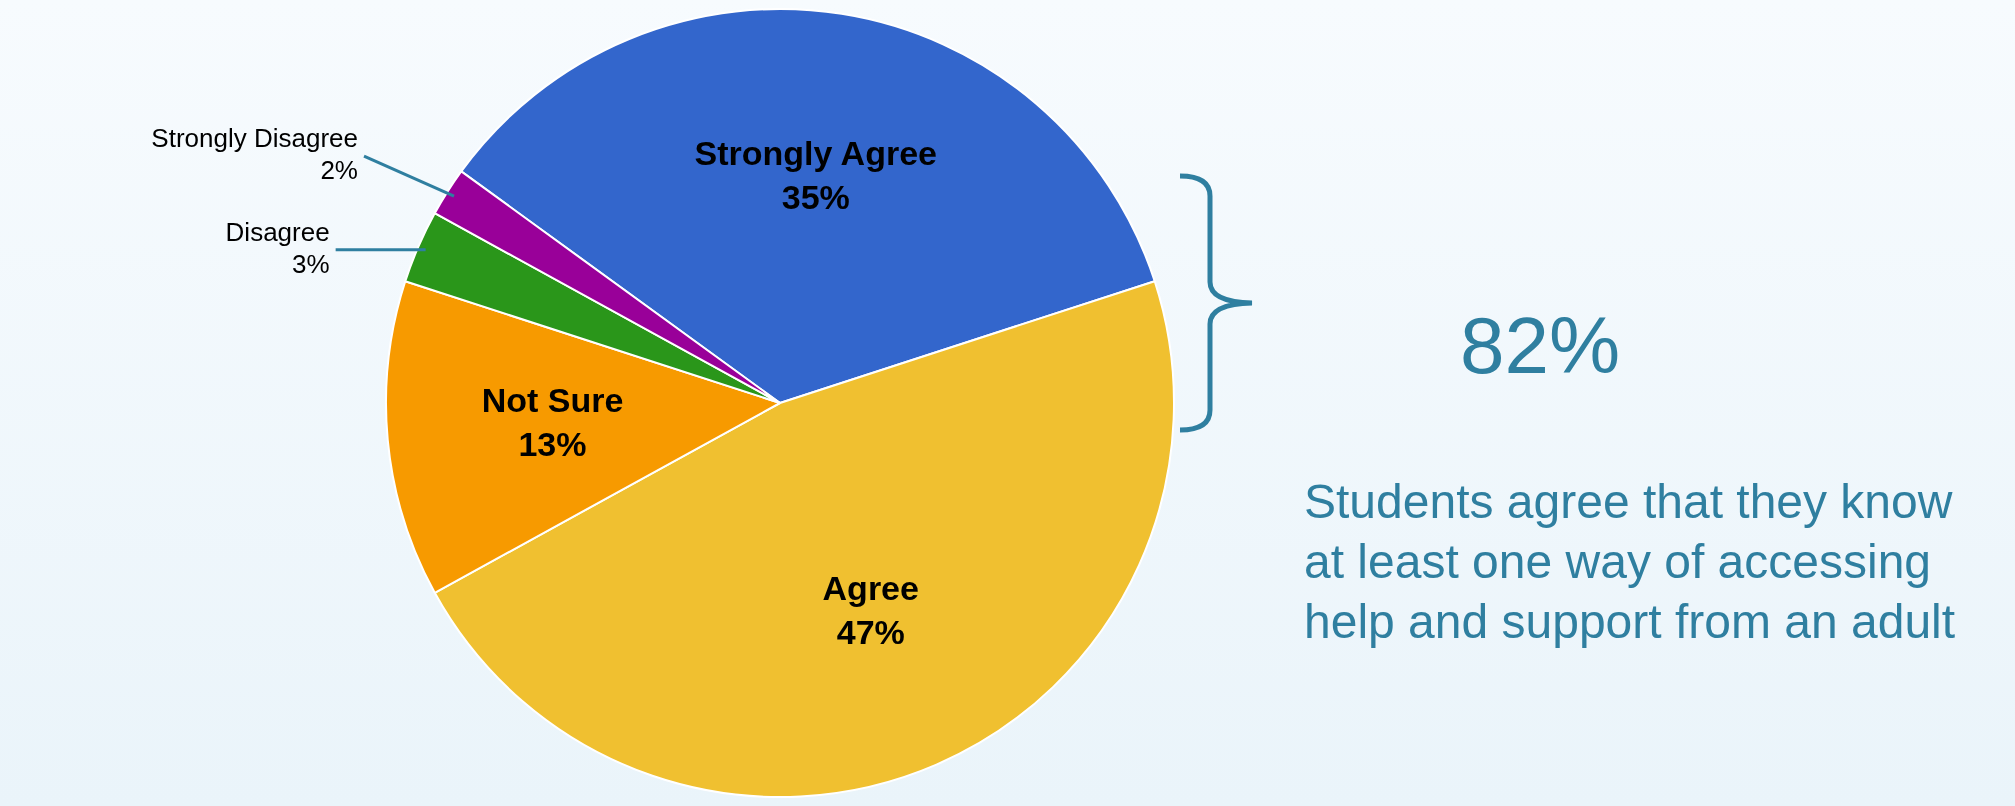 The height and width of the screenshot is (806, 2015). What do you see at coordinates (552, 443) in the screenshot?
I see `data-label: 13%` at bounding box center [552, 443].